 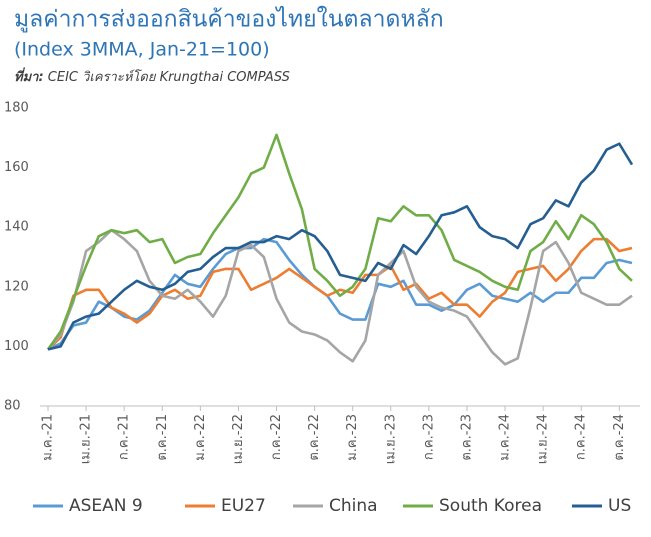 I want to click on chart-subtitle: (Index 3MMA, Jan-21=100), so click(x=142, y=50).